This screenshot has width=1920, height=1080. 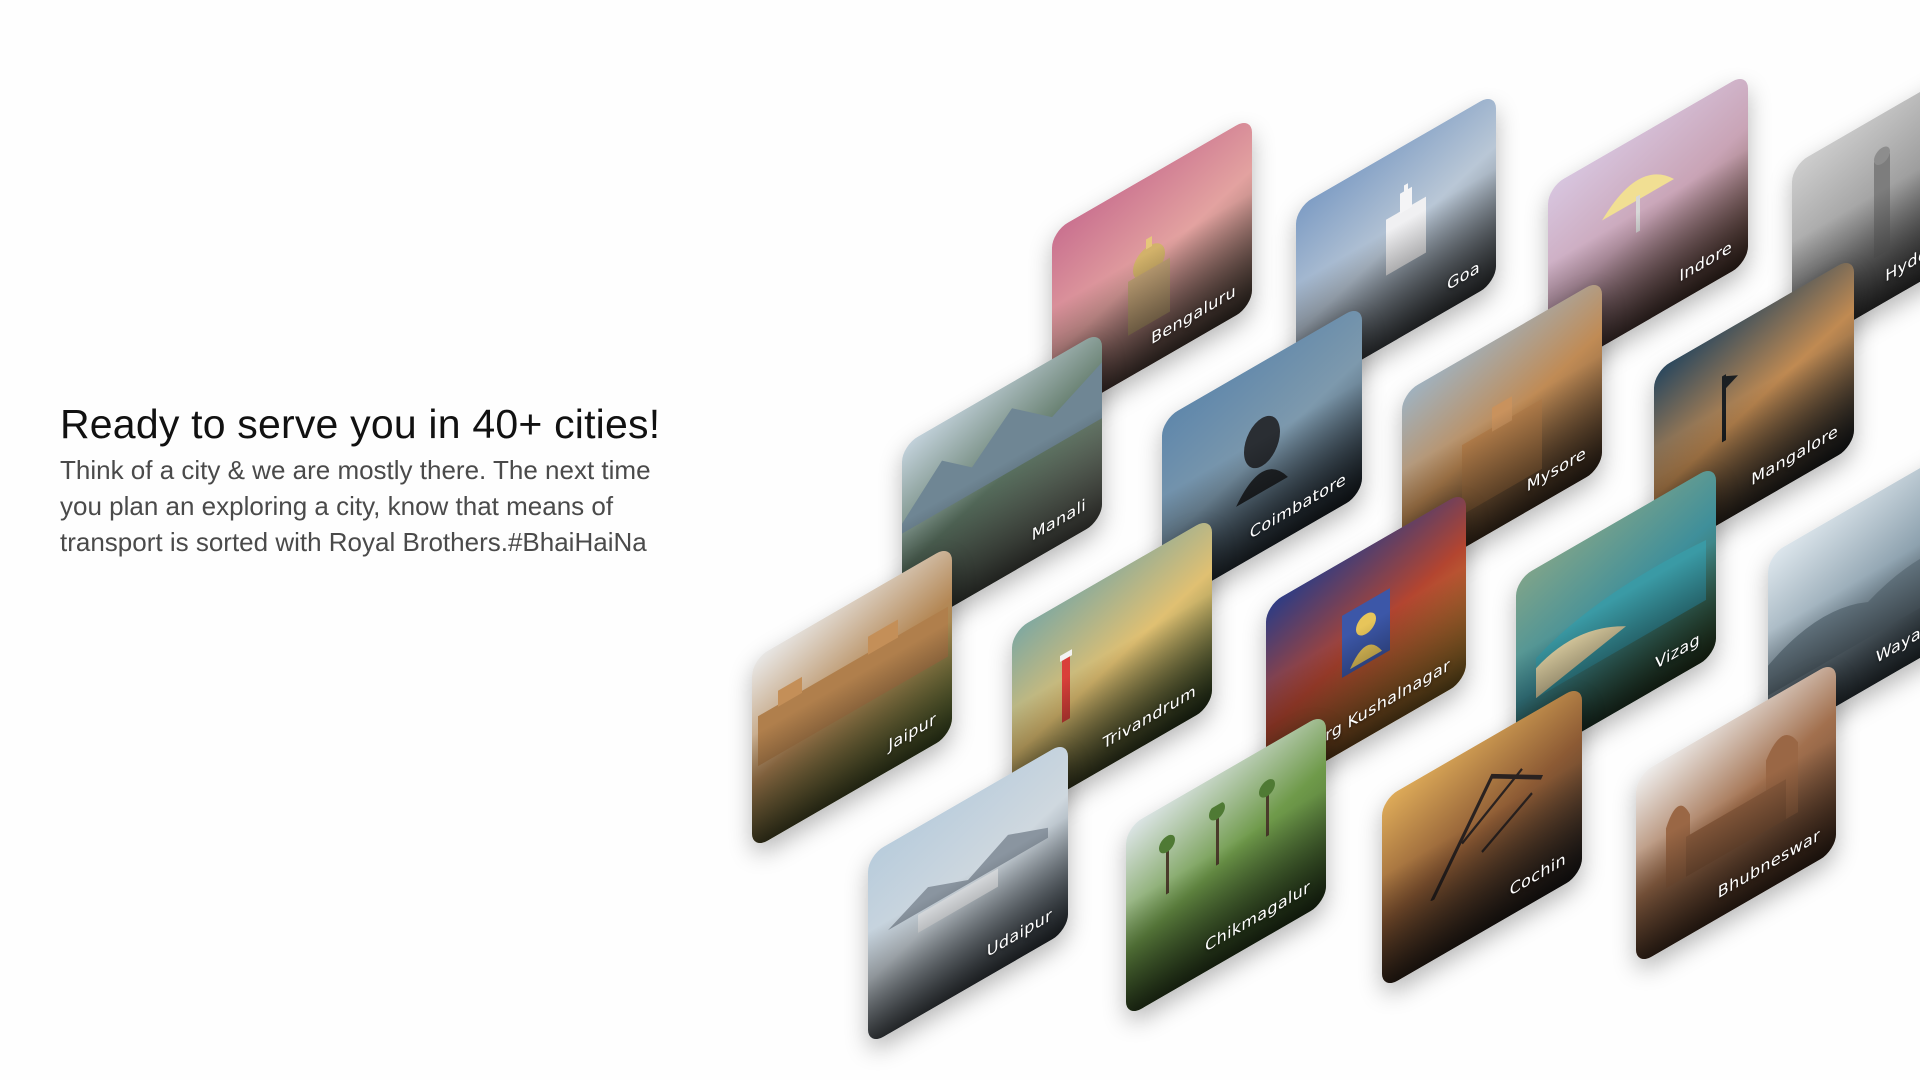 What do you see at coordinates (1226, 865) in the screenshot?
I see `city-tile-chikmagalur: Chikmagalur` at bounding box center [1226, 865].